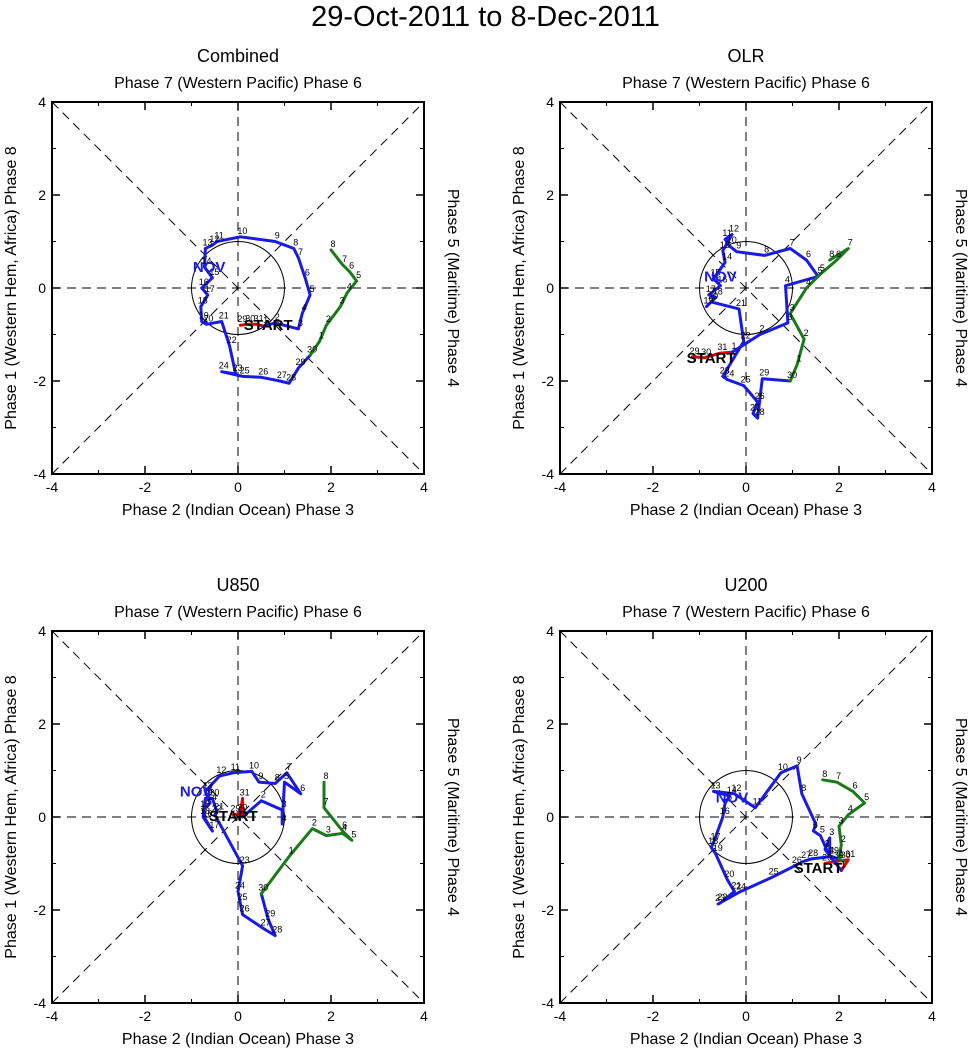 The width and height of the screenshot is (971, 1056). What do you see at coordinates (727, 256) in the screenshot?
I see `day-label: 14` at bounding box center [727, 256].